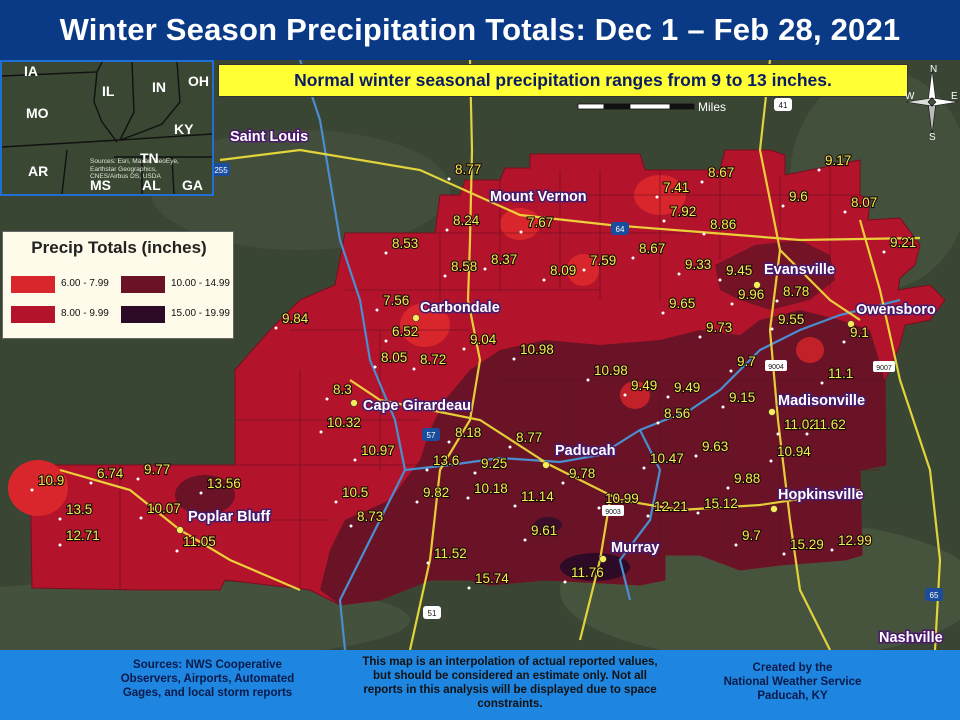 This screenshot has width=960, height=720. Describe the element at coordinates (884, 368) in the screenshot. I see `svg-text: 9007` at that location.